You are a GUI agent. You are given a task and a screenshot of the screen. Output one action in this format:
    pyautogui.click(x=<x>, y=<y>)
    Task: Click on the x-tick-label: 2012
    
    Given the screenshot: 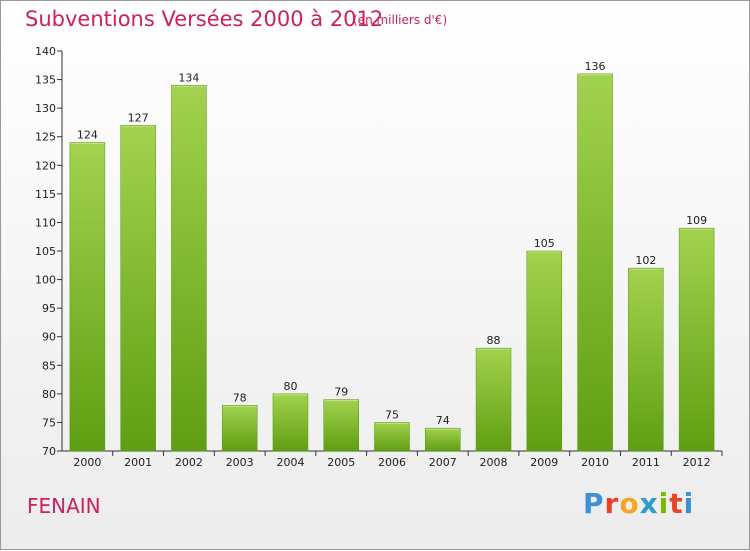 What is the action you would take?
    pyautogui.click(x=697, y=462)
    